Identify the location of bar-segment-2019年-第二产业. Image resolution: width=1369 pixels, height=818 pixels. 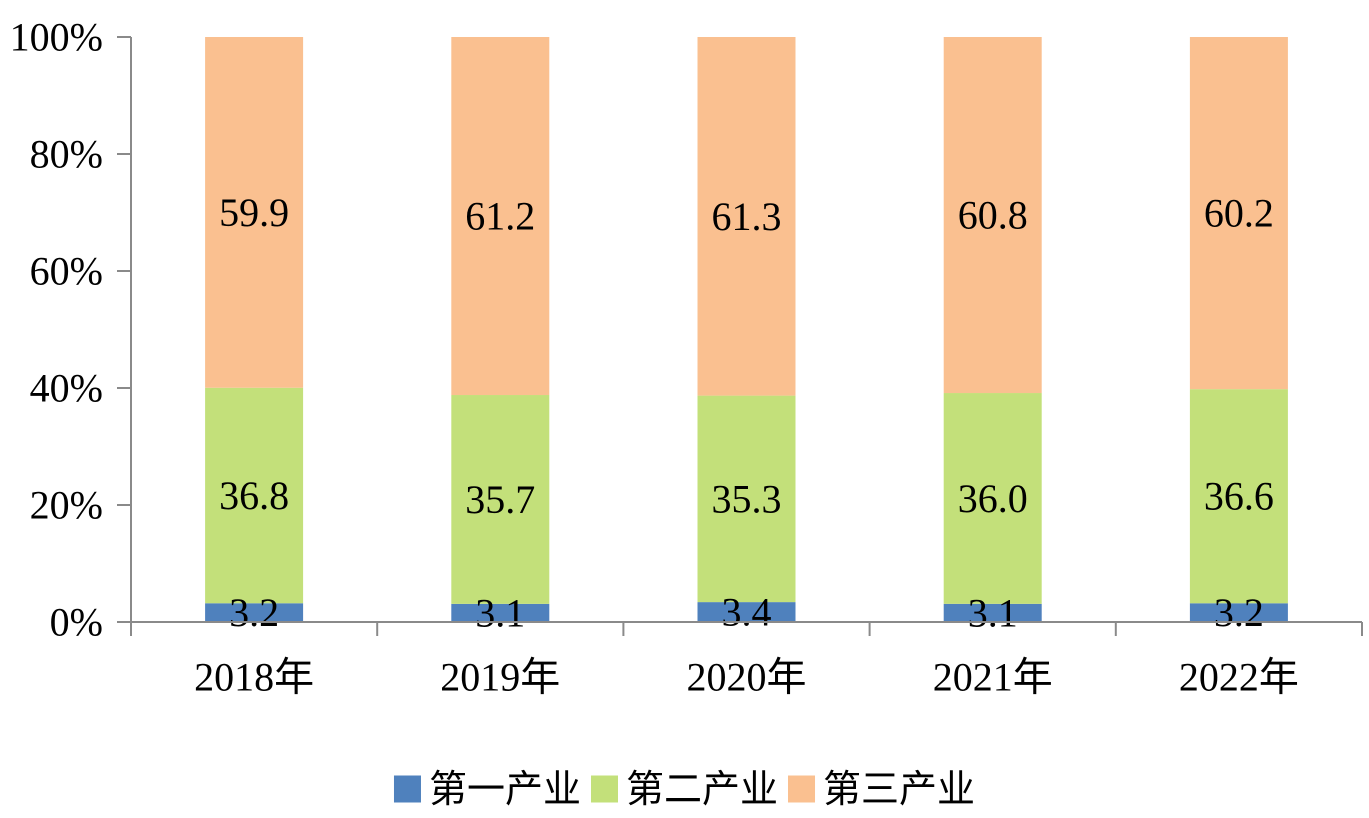
(500, 499).